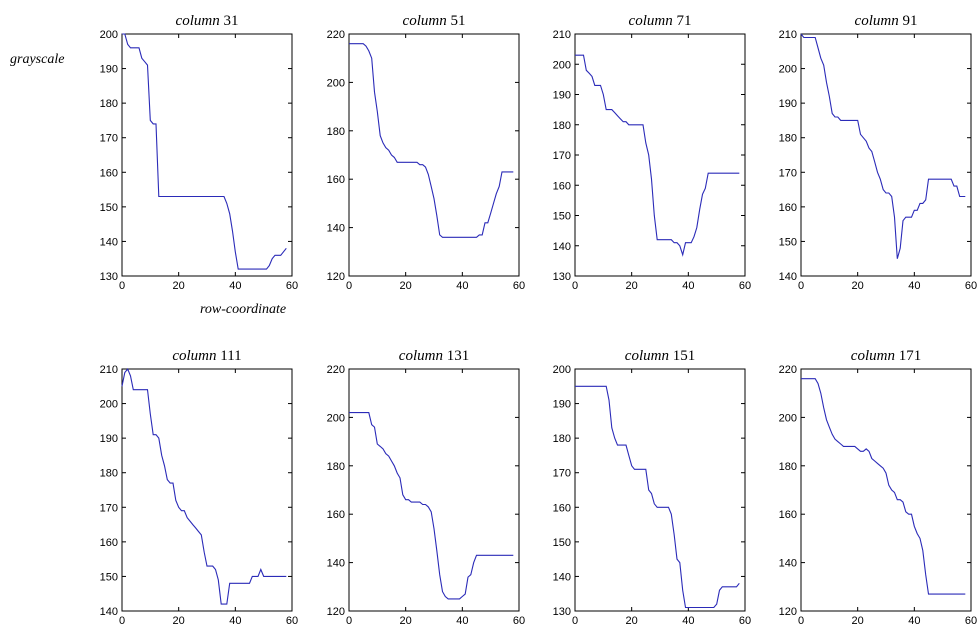 Image resolution: width=978 pixels, height=632 pixels. I want to click on subplot-title-number: 31, so click(230, 21).